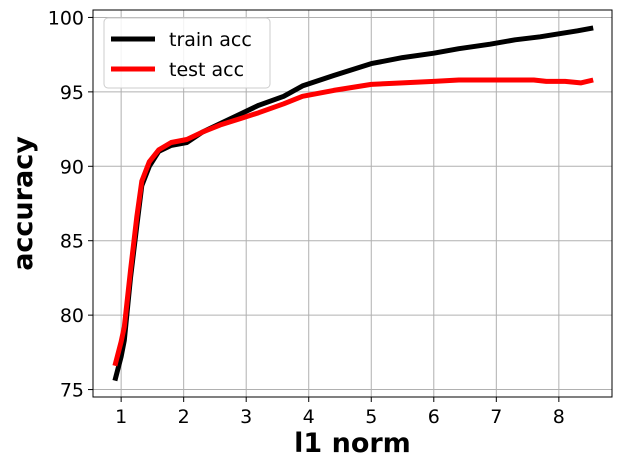  Describe the element at coordinates (72, 391) in the screenshot. I see `y-tick-label: 75` at that location.